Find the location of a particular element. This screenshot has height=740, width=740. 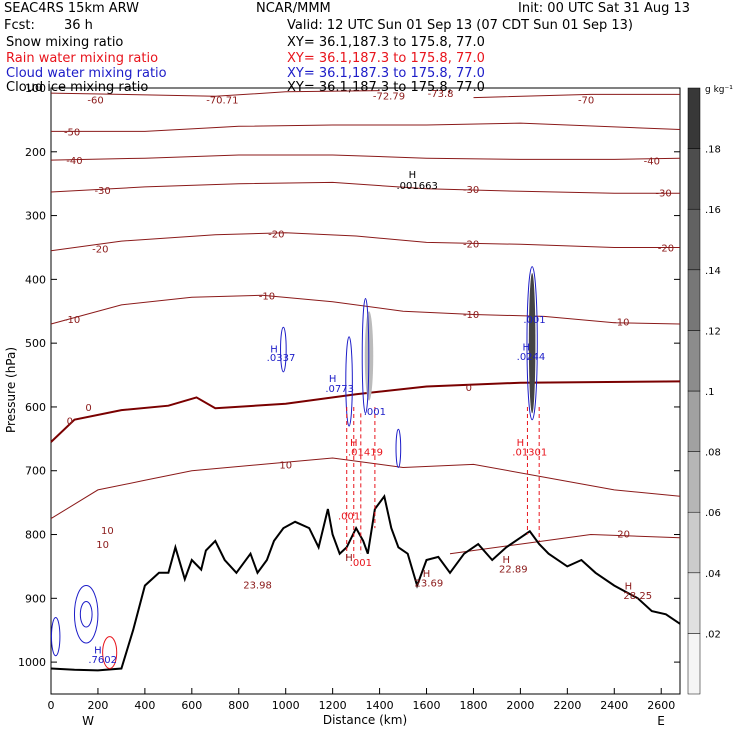

temperature-label-17: -10 is located at coordinates (471, 315).